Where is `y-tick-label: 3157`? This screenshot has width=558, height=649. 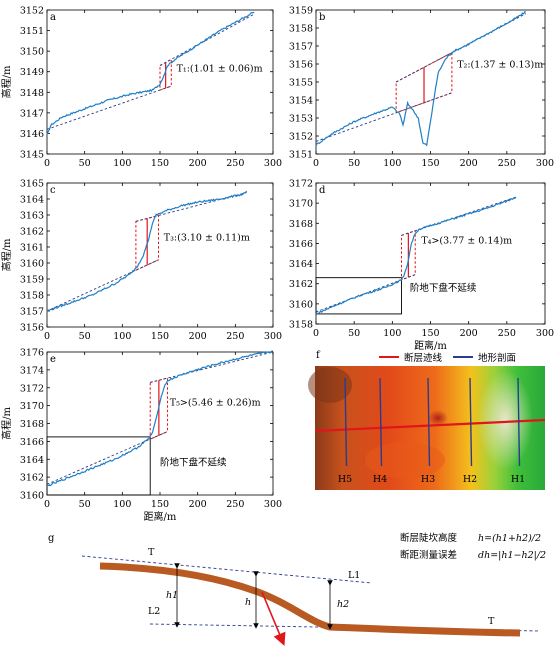 y-tick-label: 3157 is located at coordinates (301, 47).